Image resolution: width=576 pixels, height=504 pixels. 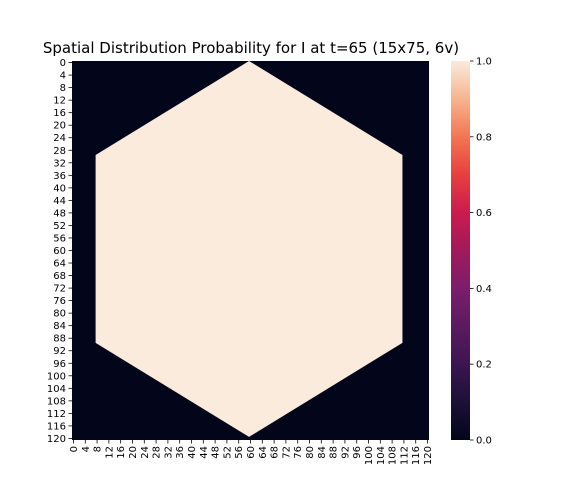 What do you see at coordinates (59, 326) in the screenshot?
I see `y-tick-label: 84` at bounding box center [59, 326].